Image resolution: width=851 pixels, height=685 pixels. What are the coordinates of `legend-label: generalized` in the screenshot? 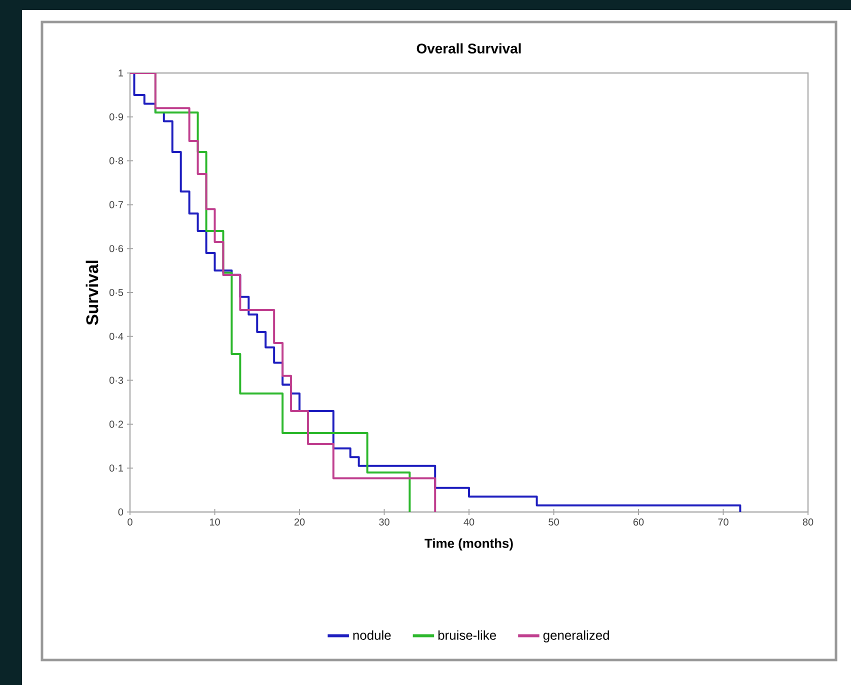 It's located at (576, 636).